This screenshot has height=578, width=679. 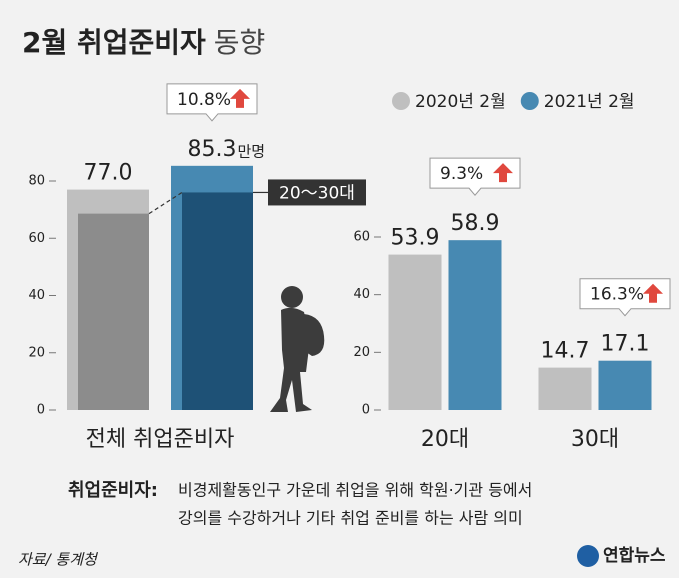 I want to click on inner-label: 20～30대, so click(x=317, y=193).